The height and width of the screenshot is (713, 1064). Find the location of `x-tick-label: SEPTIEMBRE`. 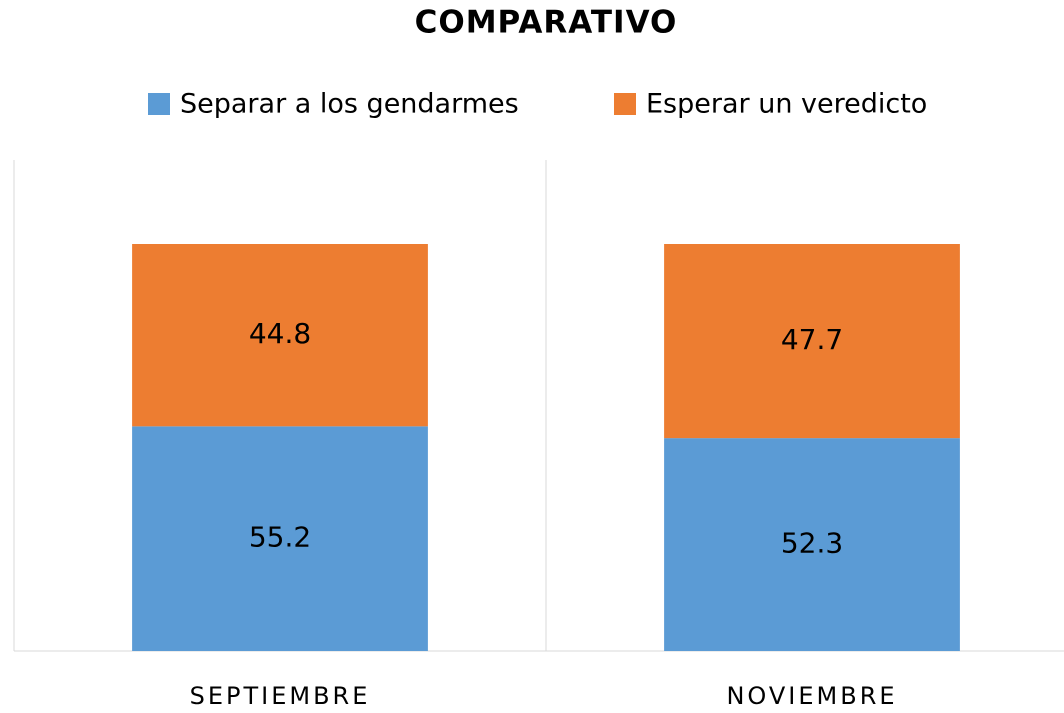

x-tick-label: SEPTIEMBRE is located at coordinates (280, 696).